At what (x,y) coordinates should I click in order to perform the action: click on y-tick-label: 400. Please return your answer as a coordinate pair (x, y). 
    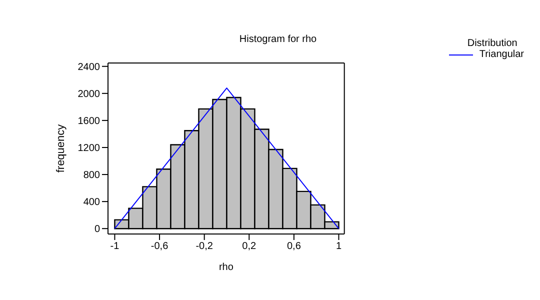
    Looking at the image, I should click on (91, 202).